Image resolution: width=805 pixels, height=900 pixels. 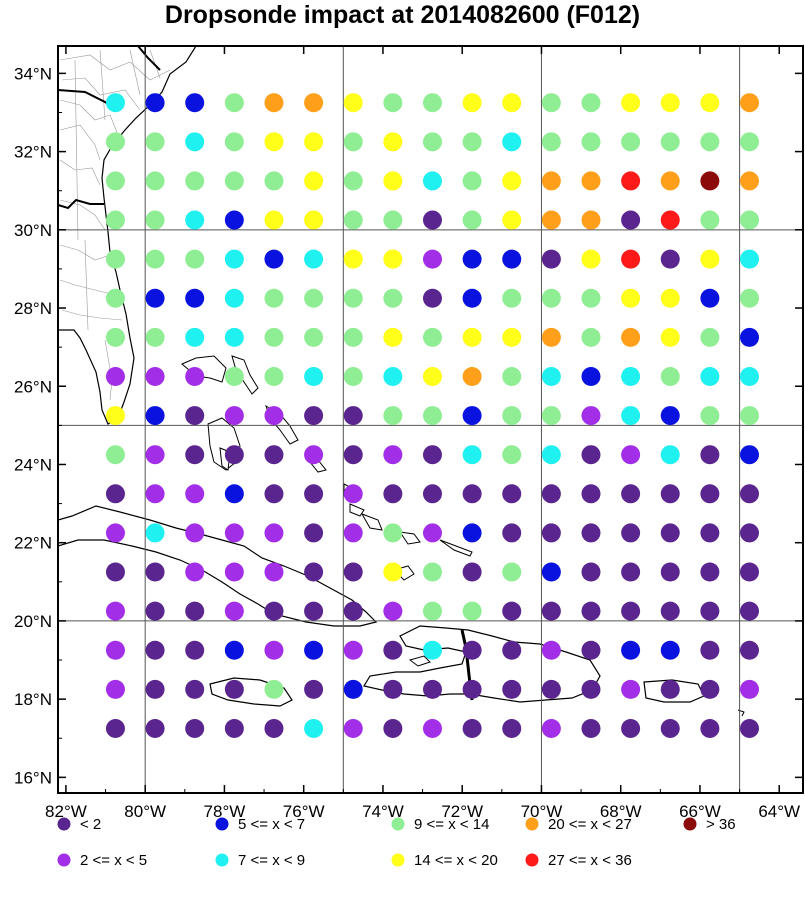 I want to click on legend-label: 14 <= x < 20, so click(x=456, y=860).